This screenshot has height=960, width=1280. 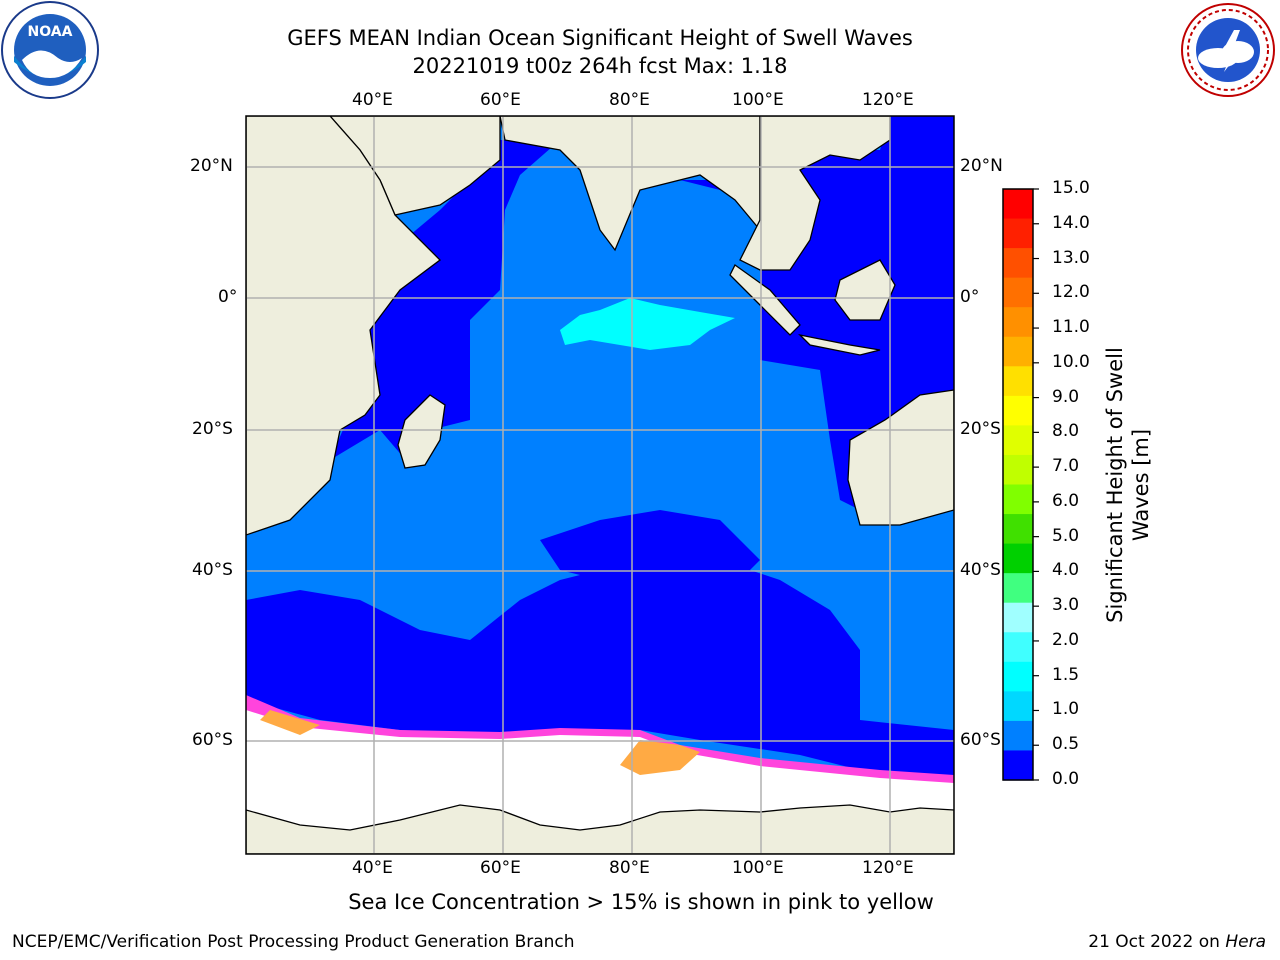 What do you see at coordinates (1157, 942) in the screenshot?
I see `footer-date-text: 21 Oct 2022 on` at bounding box center [1157, 942].